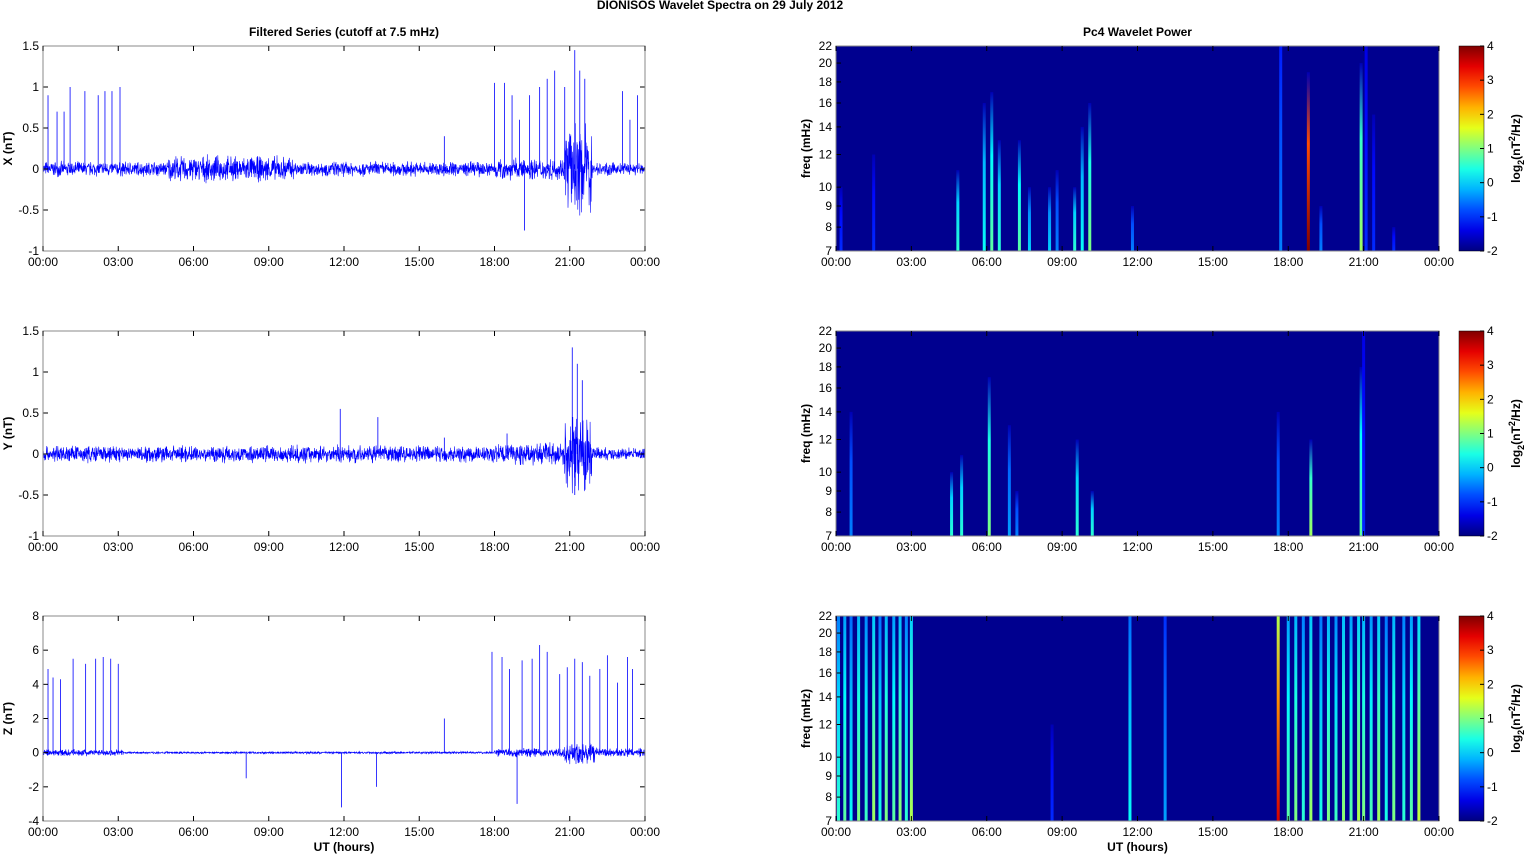  What do you see at coordinates (344, 718) in the screenshot?
I see `plot-area` at bounding box center [344, 718].